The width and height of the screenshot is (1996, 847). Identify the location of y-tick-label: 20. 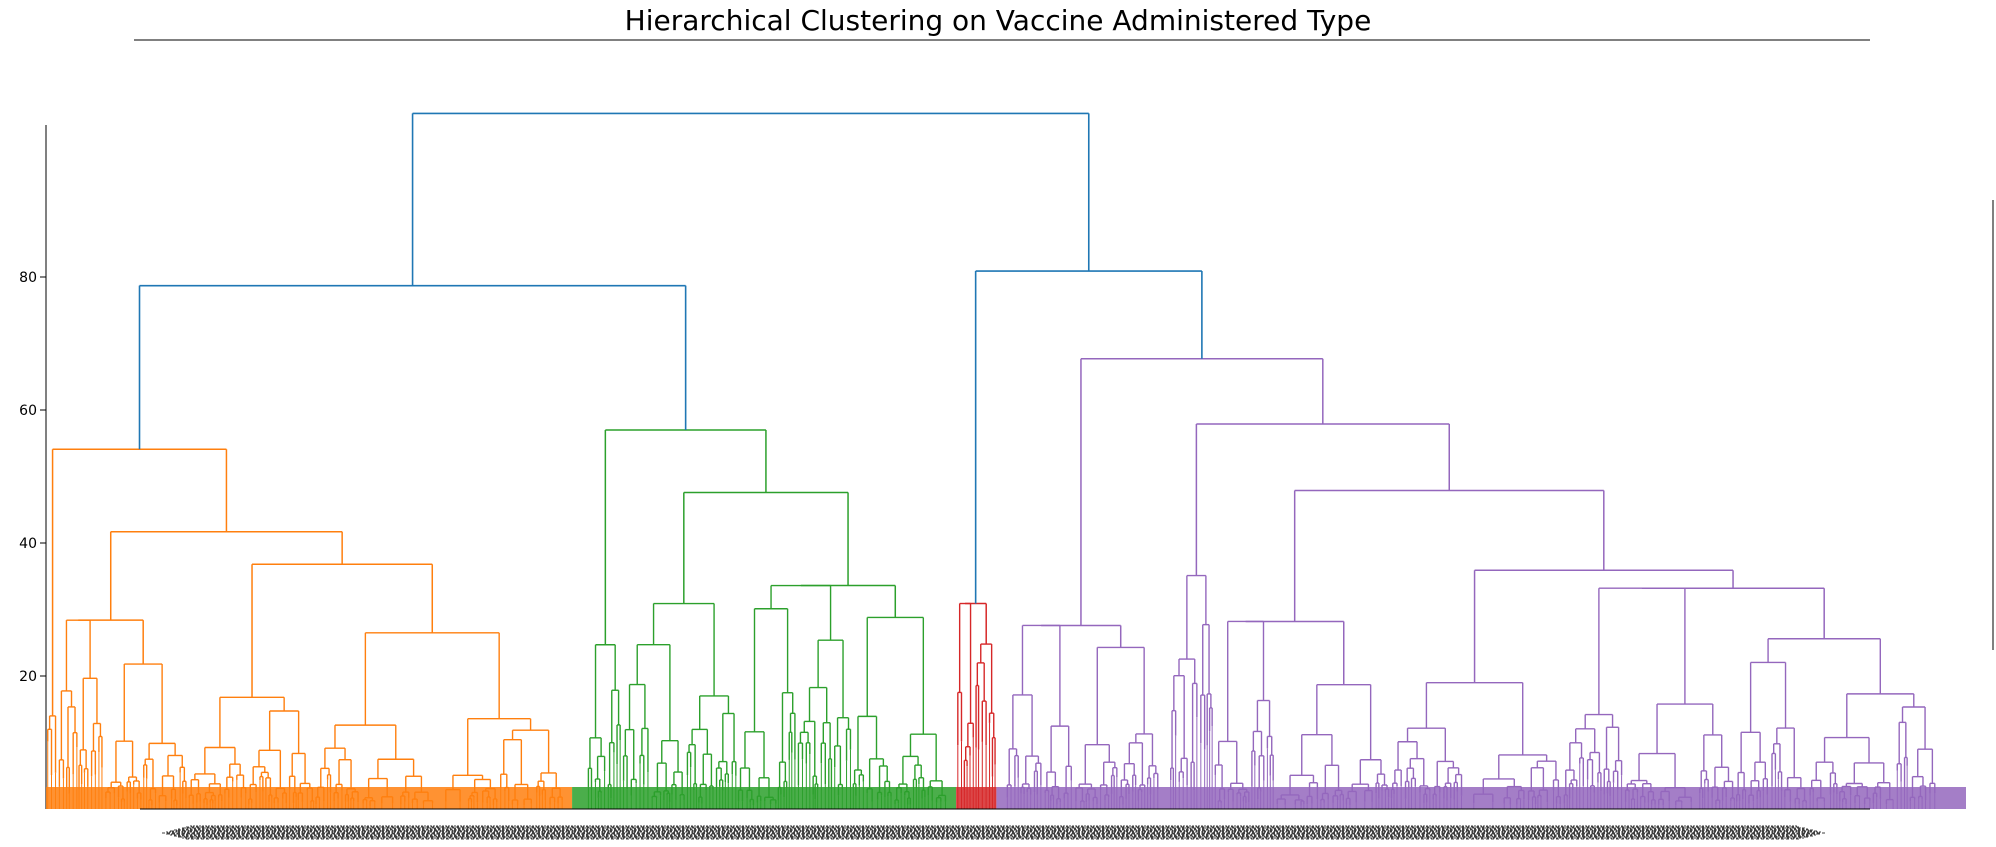
(28, 677).